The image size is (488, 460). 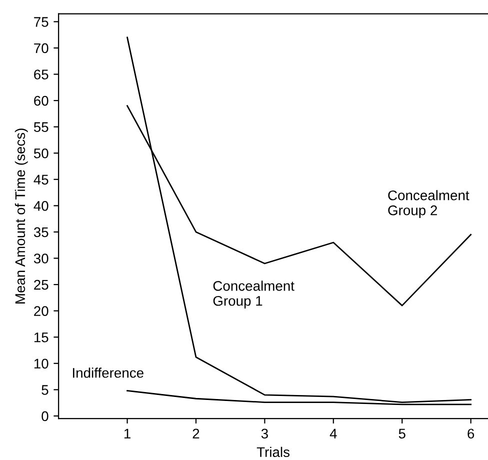 What do you see at coordinates (41, 311) in the screenshot?
I see `y-tick-label: 20` at bounding box center [41, 311].